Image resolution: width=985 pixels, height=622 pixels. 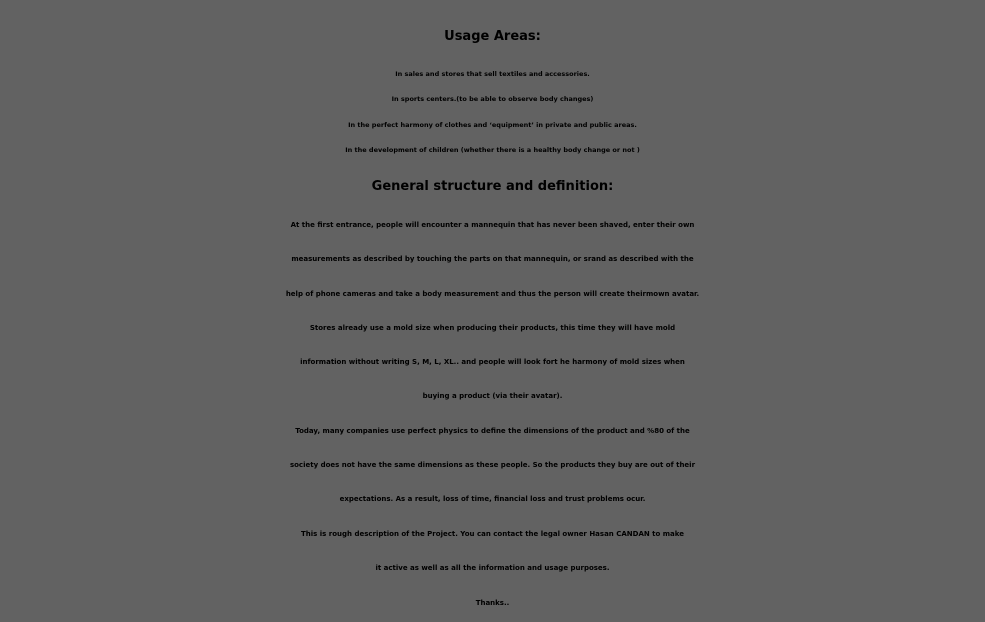 I want to click on usage-areas-heading: Usage Areas:, so click(x=492, y=36).